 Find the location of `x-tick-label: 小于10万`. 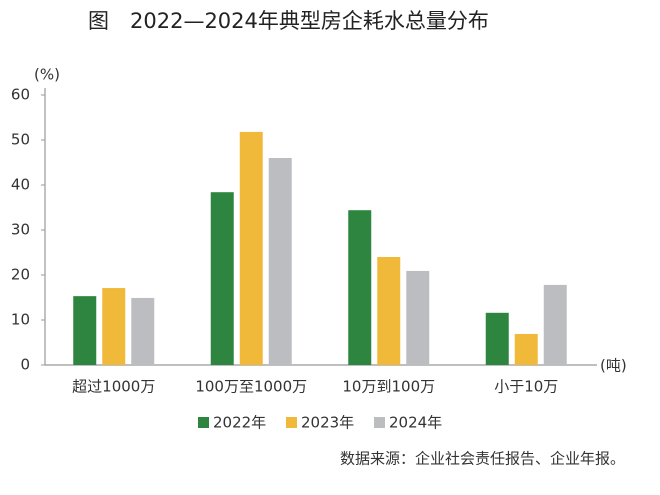

x-tick-label: 小于10万 is located at coordinates (526, 387).